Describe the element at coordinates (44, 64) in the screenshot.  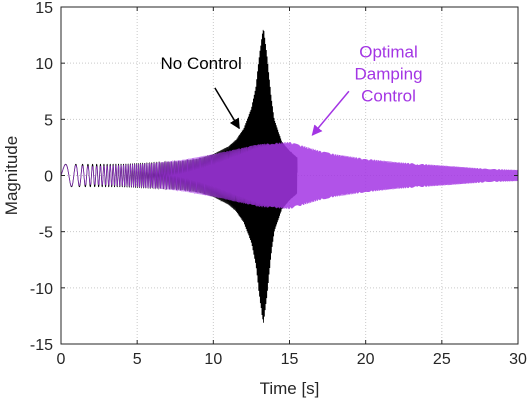
I see `y-tick-label: 10` at that location.